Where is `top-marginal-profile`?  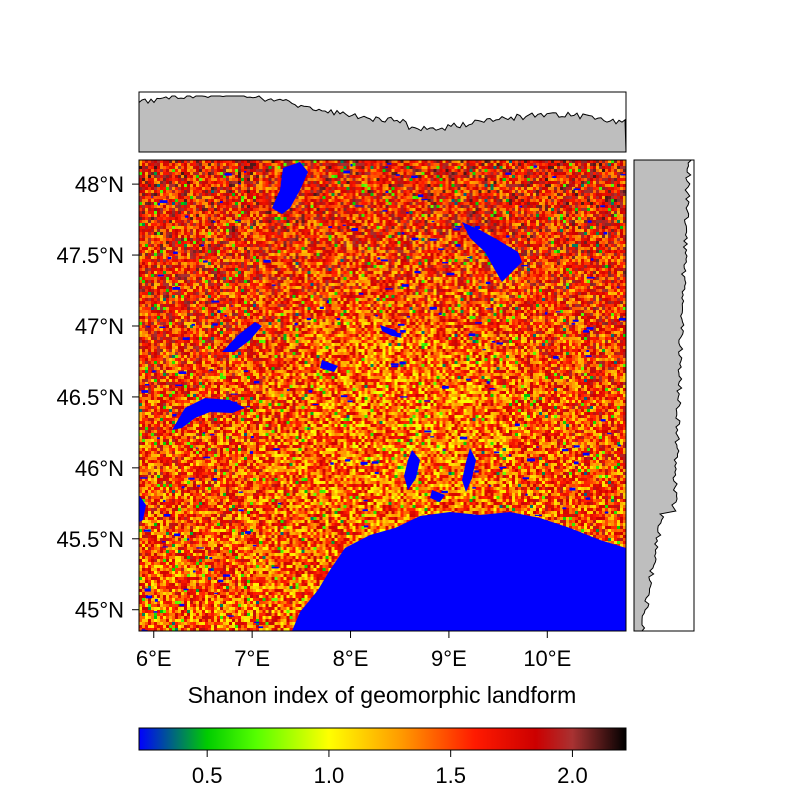
top-marginal-profile is located at coordinates (382, 122).